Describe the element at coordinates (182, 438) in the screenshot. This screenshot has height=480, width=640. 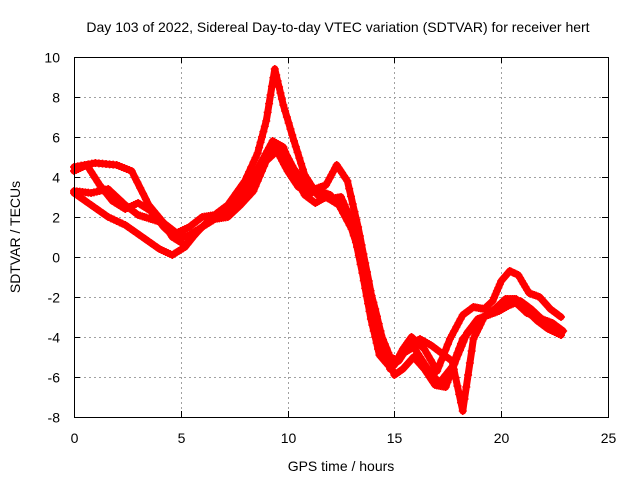
I see `x-tick-label: 5` at that location.